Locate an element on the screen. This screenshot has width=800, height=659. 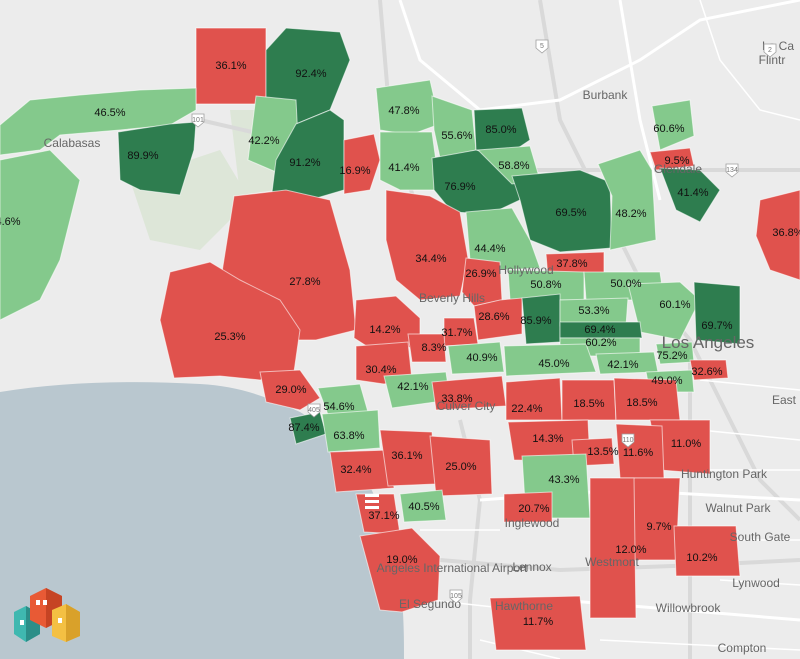
region-value-label: 20.7% is located at coordinates (533, 509).